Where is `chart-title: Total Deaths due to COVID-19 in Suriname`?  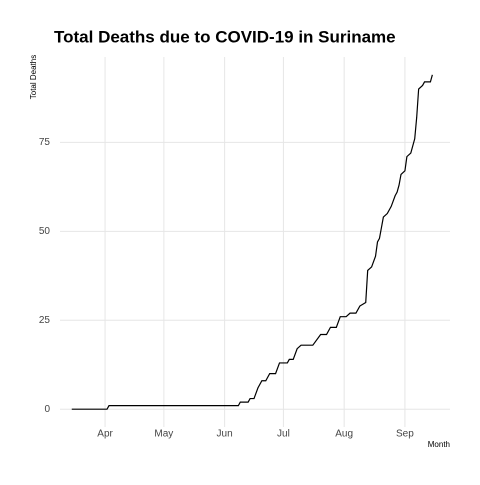
chart-title: Total Deaths due to COVID-19 in Suriname is located at coordinates (225, 36).